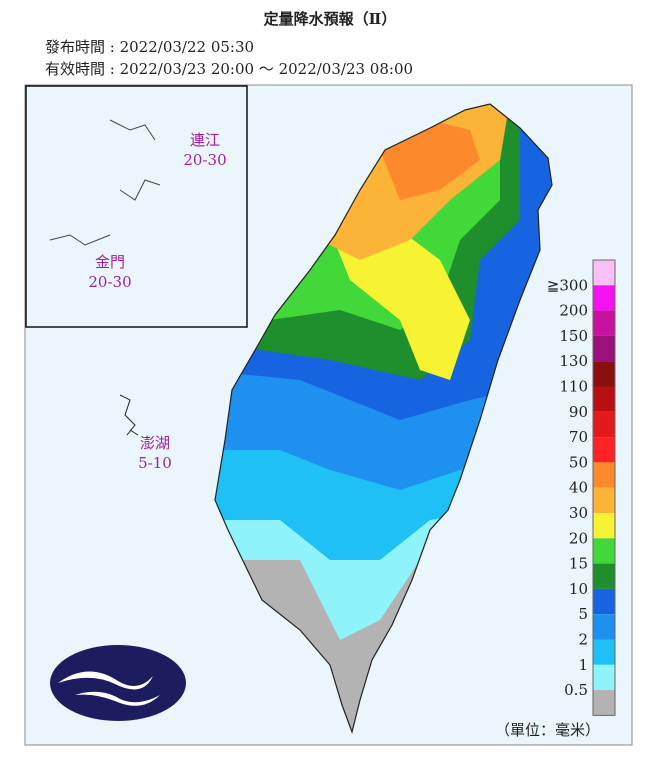  What do you see at coordinates (105, 182) in the screenshot?
I see `coastline` at bounding box center [105, 182].